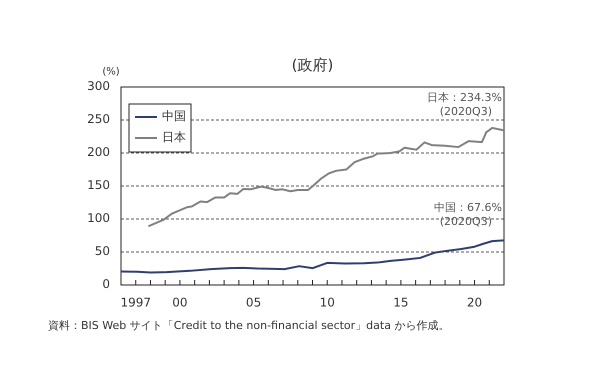 The height and width of the screenshot is (368, 592). Describe the element at coordinates (401, 302) in the screenshot. I see `x-tick-label: 15` at that location.